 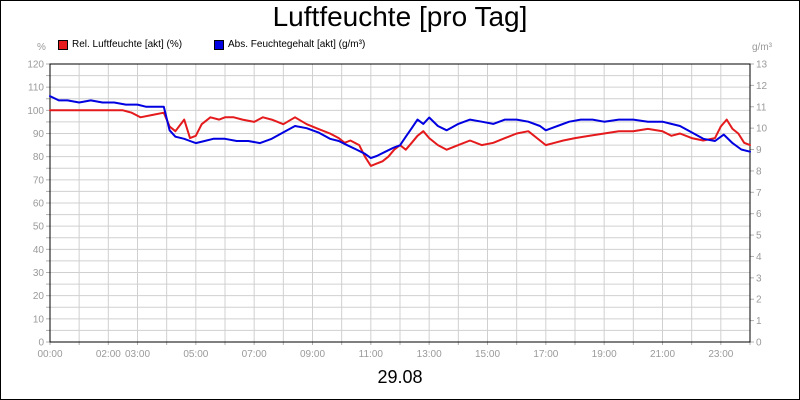 What do you see at coordinates (759, 236) in the screenshot?
I see `y-right-tick-label: 5` at bounding box center [759, 236].